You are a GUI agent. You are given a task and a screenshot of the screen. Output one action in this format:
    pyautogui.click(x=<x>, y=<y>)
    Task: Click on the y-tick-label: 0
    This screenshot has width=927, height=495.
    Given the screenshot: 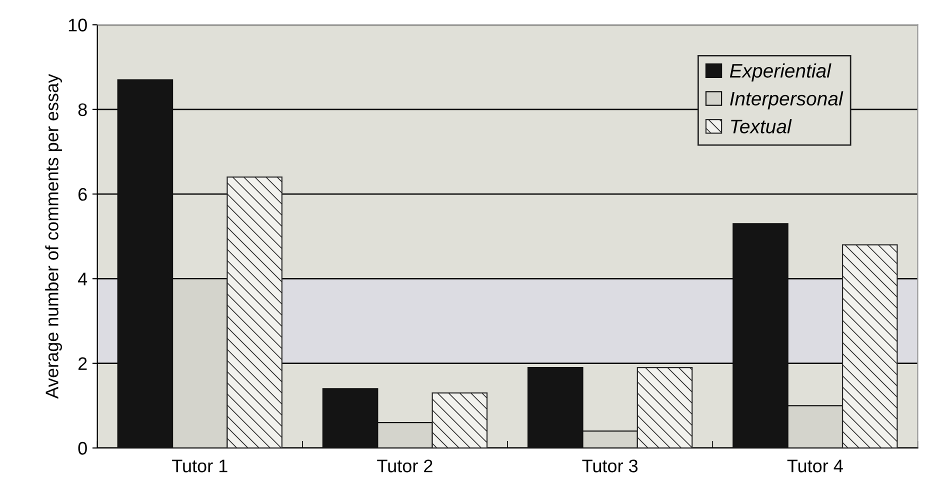 What is the action you would take?
    pyautogui.click(x=82, y=448)
    